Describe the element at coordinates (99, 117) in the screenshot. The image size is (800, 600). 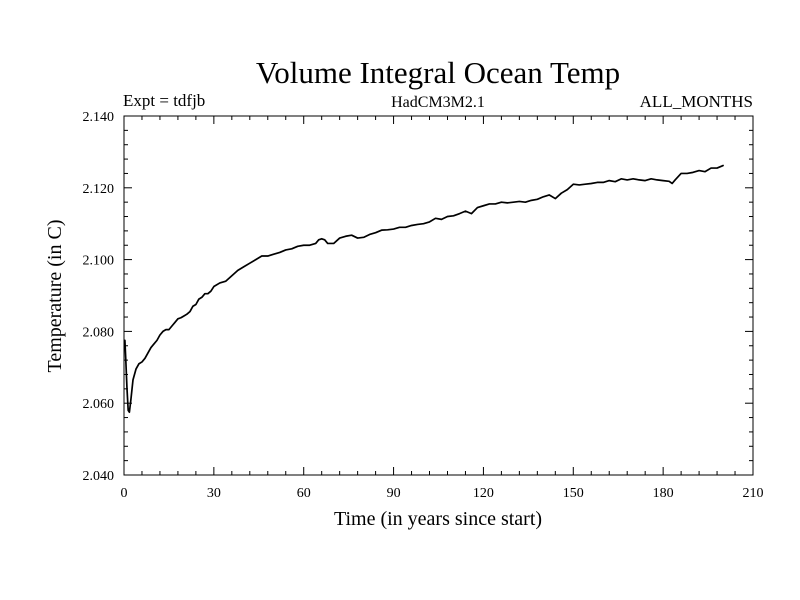
I see `y-tick-label: 2.140` at that location.